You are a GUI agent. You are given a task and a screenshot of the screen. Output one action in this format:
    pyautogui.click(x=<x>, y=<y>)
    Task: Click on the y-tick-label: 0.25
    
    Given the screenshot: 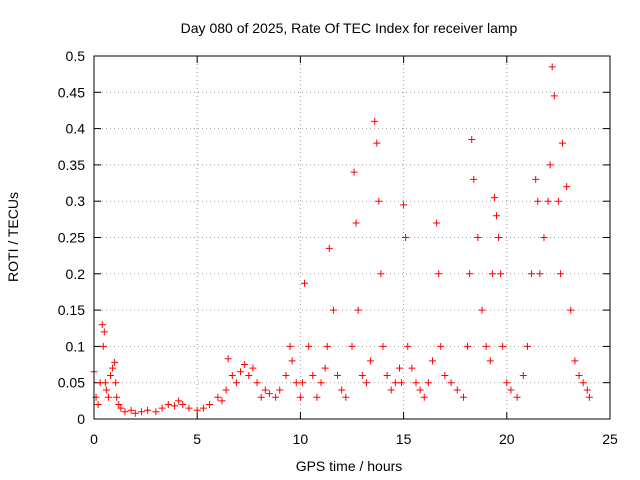 What is the action you would take?
    pyautogui.click(x=71, y=238)
    